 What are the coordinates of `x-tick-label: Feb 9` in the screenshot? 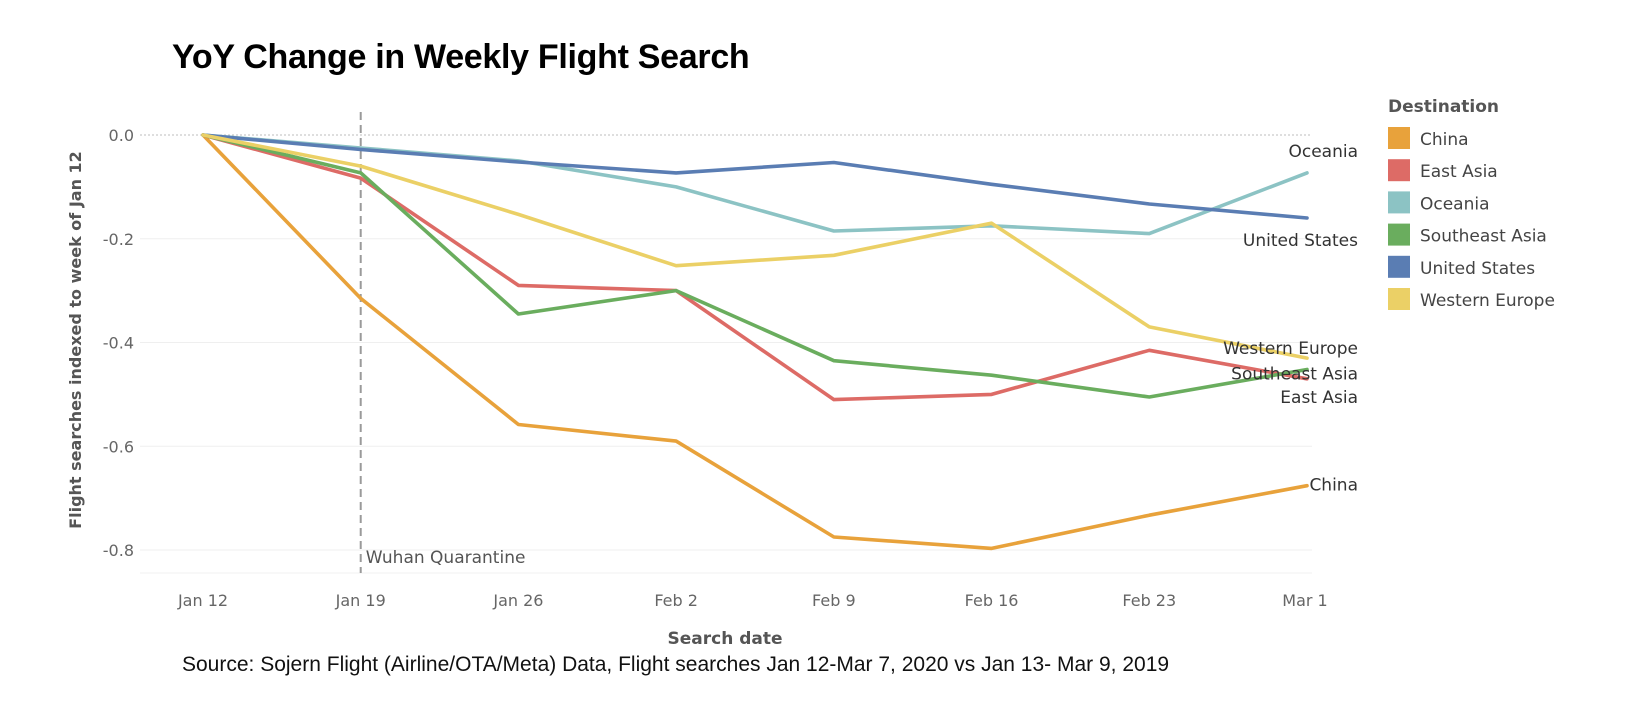 It's located at (834, 600).